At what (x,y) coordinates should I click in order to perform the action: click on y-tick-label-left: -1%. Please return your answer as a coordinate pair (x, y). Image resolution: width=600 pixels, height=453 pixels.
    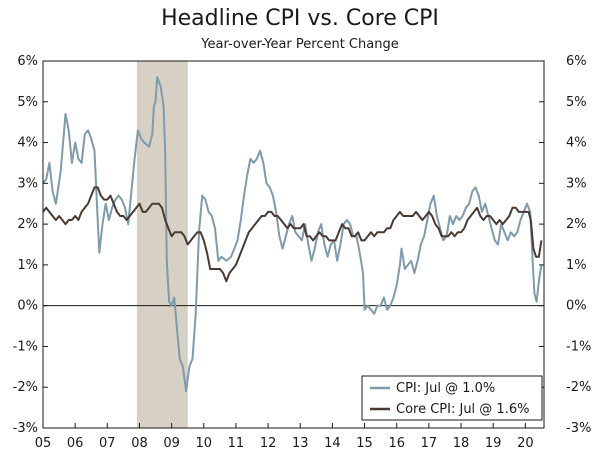
    Looking at the image, I should click on (25, 346).